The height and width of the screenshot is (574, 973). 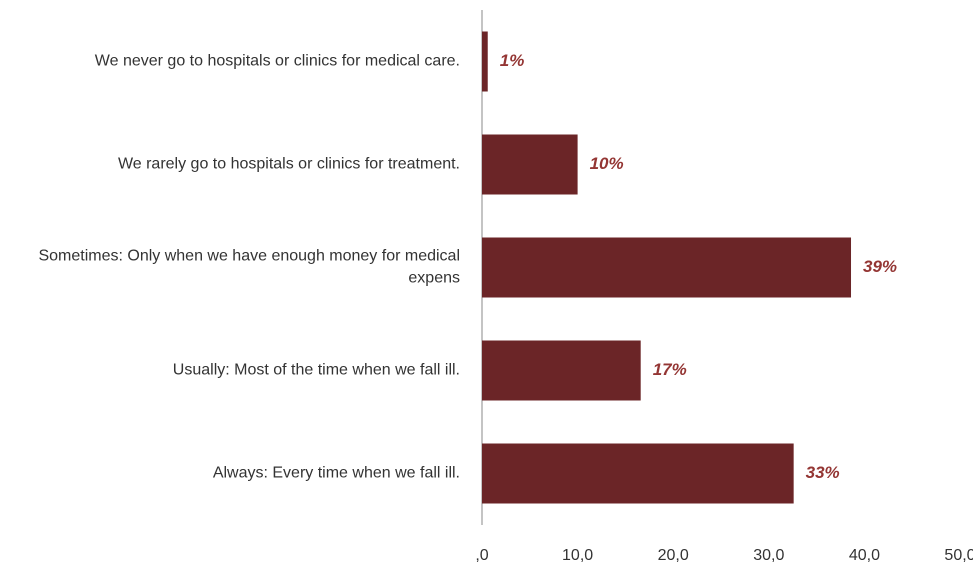 I want to click on y-tick-label: Always: Every time when we fall ill., so click(x=336, y=473).